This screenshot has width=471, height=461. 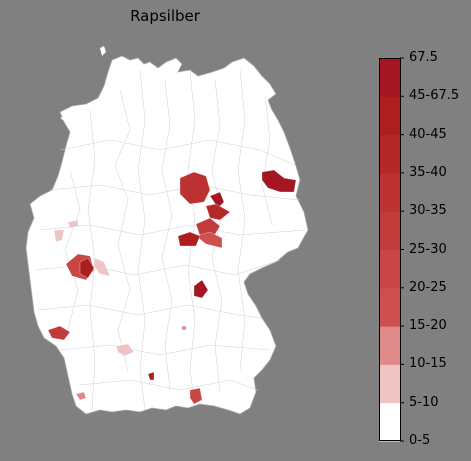 I want to click on region-harz, so click(x=208, y=227).